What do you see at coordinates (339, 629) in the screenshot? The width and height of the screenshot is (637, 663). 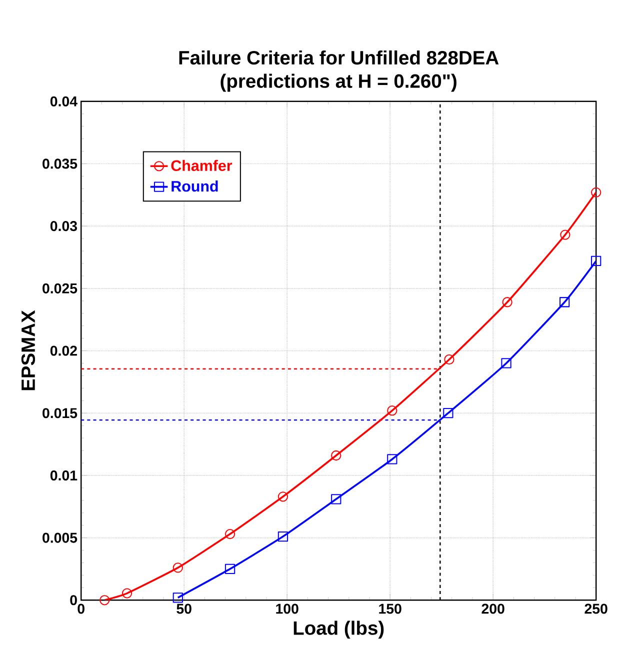 I see `x-axis-title: Load (lbs)` at bounding box center [339, 629].